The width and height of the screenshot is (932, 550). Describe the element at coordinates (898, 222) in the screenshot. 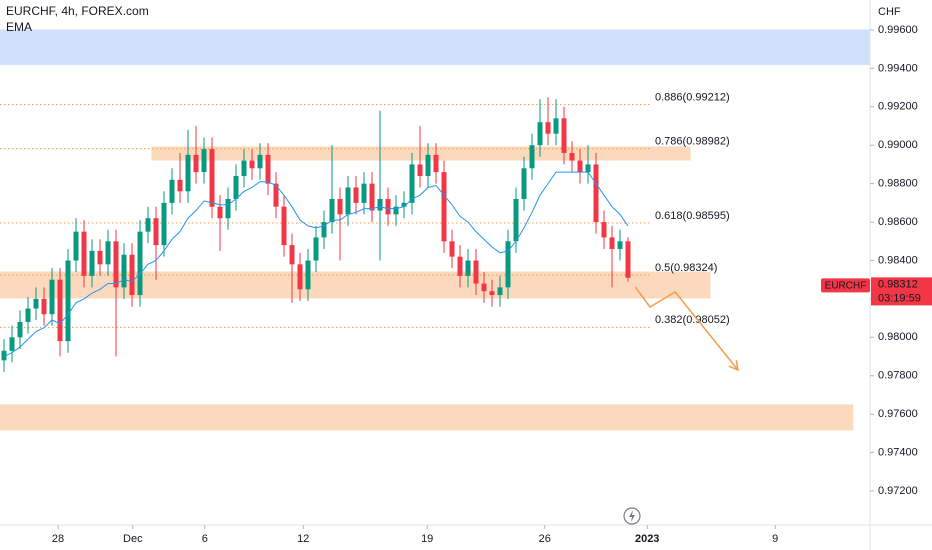

I see `y-tick-label: 0.98600` at that location.